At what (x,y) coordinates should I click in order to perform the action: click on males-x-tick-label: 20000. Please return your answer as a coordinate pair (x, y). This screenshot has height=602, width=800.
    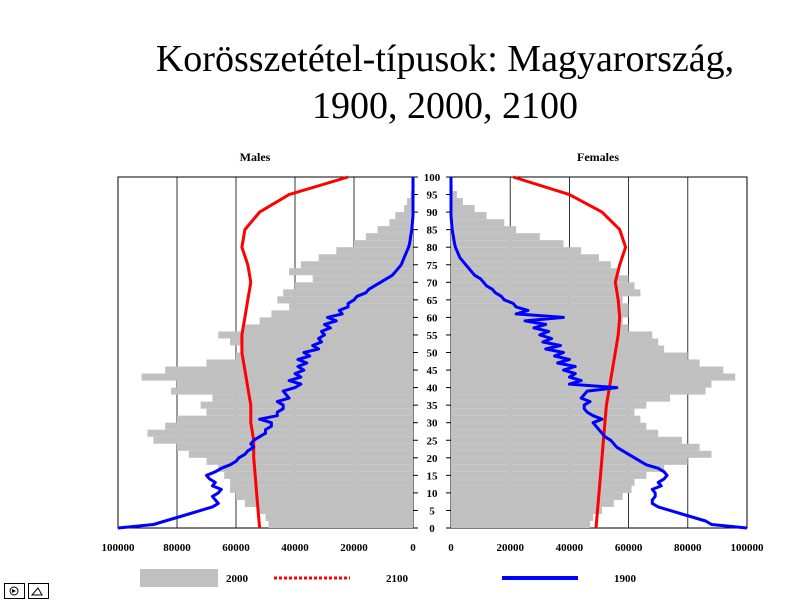
    Looking at the image, I should click on (354, 548).